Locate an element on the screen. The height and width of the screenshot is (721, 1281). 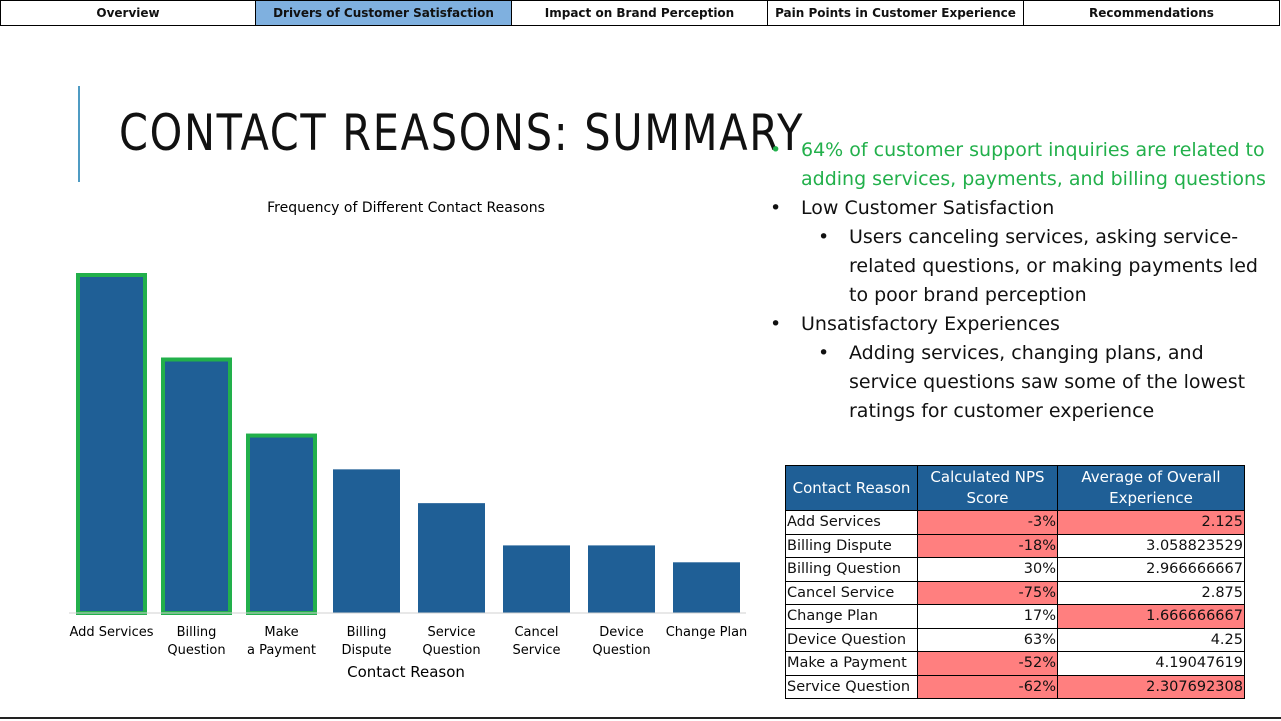
tab-overview: Overview is located at coordinates (128, 13).